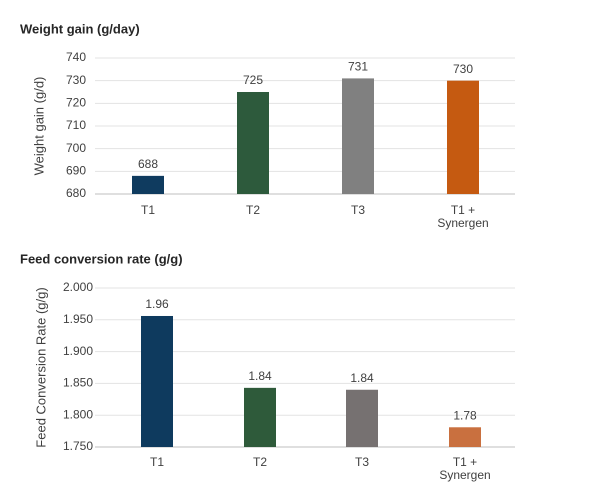  Describe the element at coordinates (465, 415) in the screenshot. I see `value-label: 1.78` at that location.